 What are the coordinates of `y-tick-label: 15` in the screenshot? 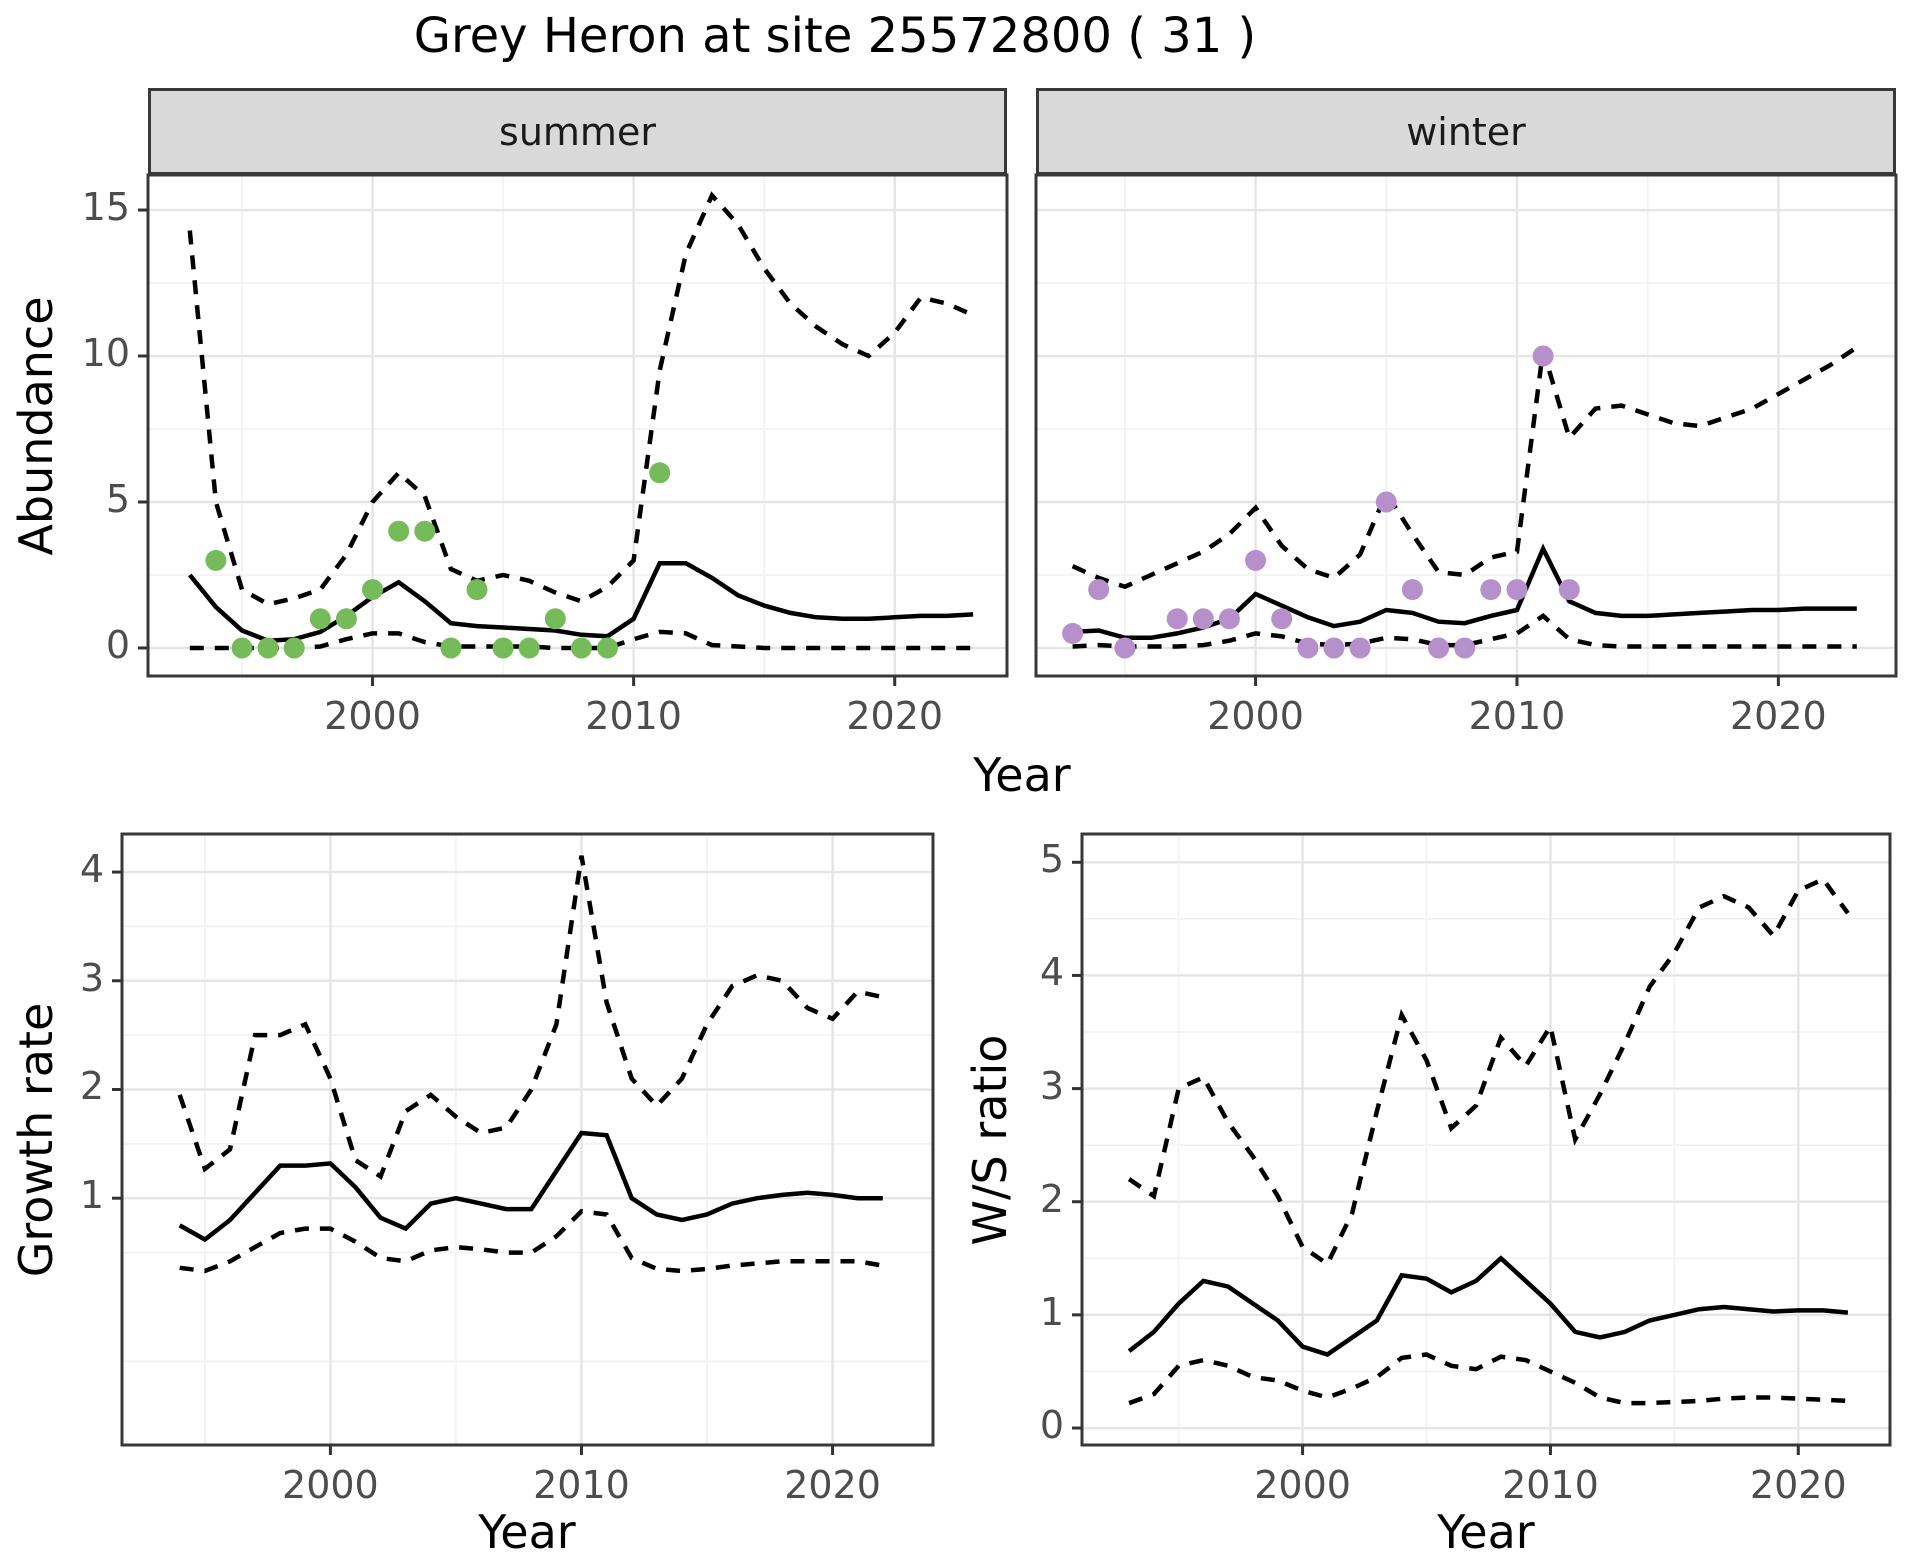 It's located at (105, 207).